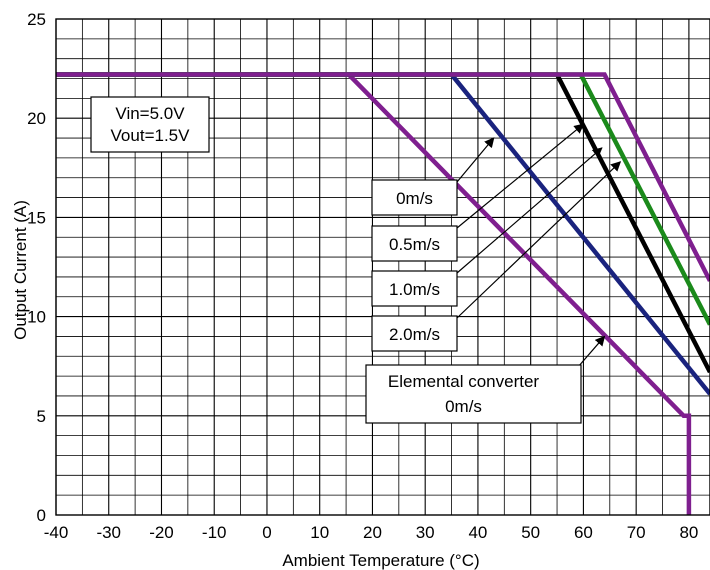 The image size is (710, 570). Describe the element at coordinates (150, 124) in the screenshot. I see `conditions-box` at that location.